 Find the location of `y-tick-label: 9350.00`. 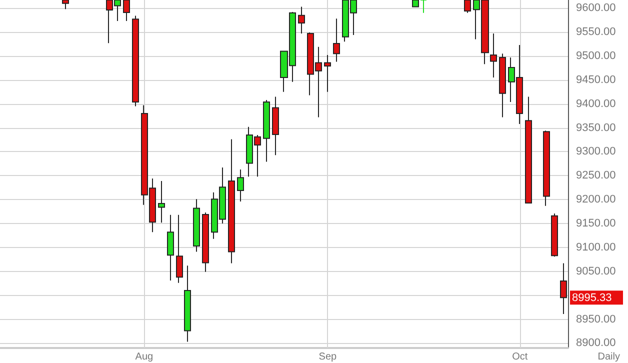

y-tick-label: 9350.00 is located at coordinates (596, 128).